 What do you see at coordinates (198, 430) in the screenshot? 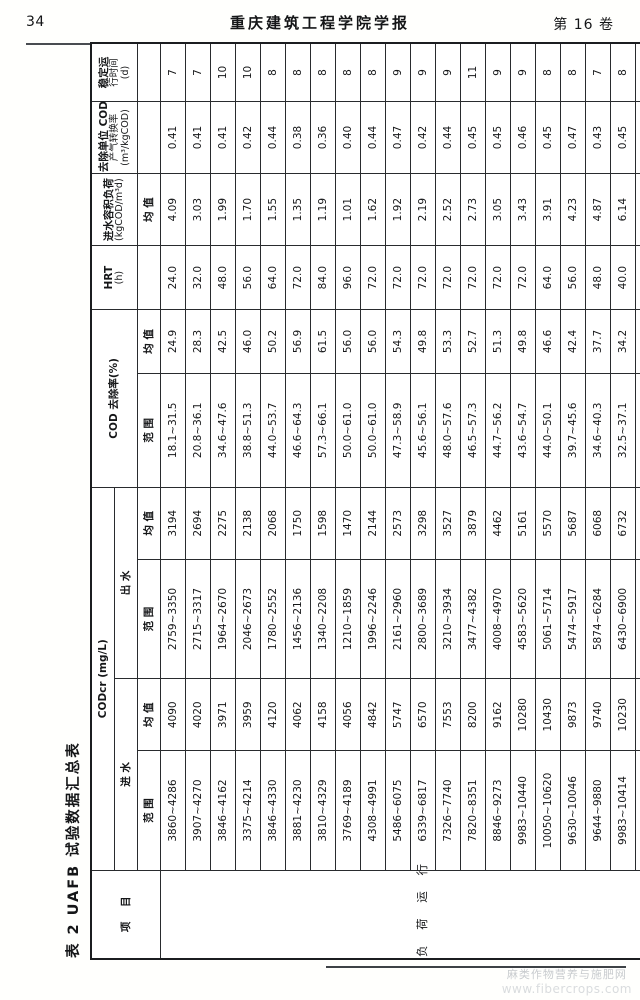
I see `cell-rm-range: 20.8~36.1` at bounding box center [198, 430].